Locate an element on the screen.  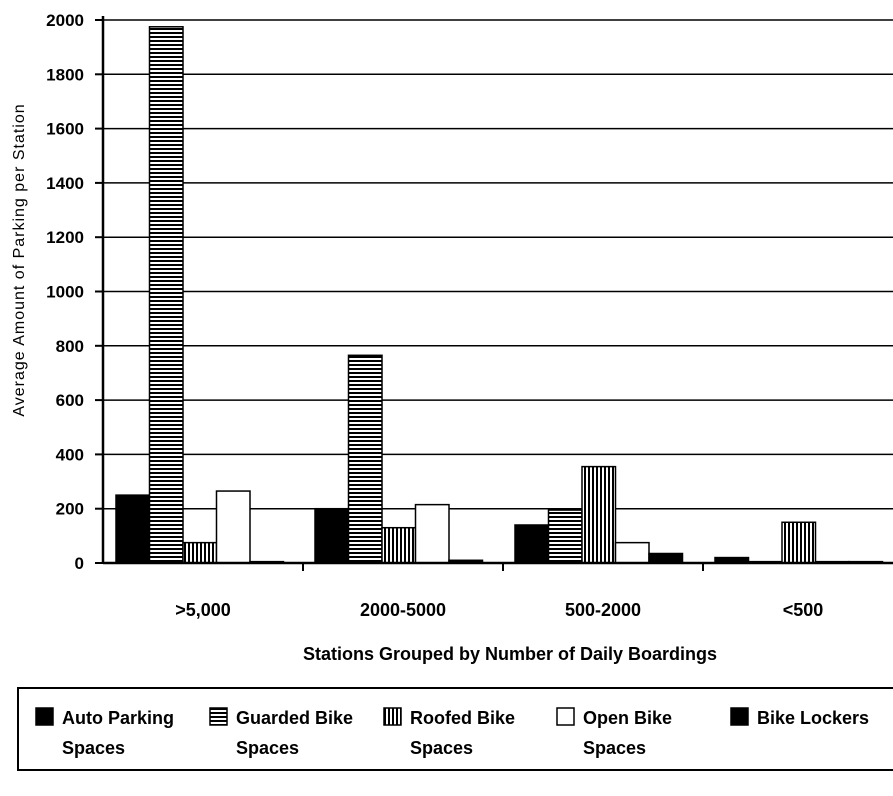
y-tick-label: 400 is located at coordinates (70, 454).